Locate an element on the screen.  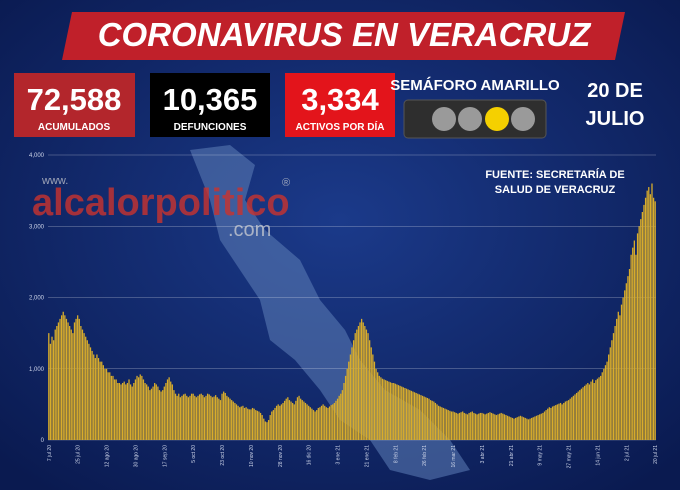
stat-box is located at coordinates (210, 105).